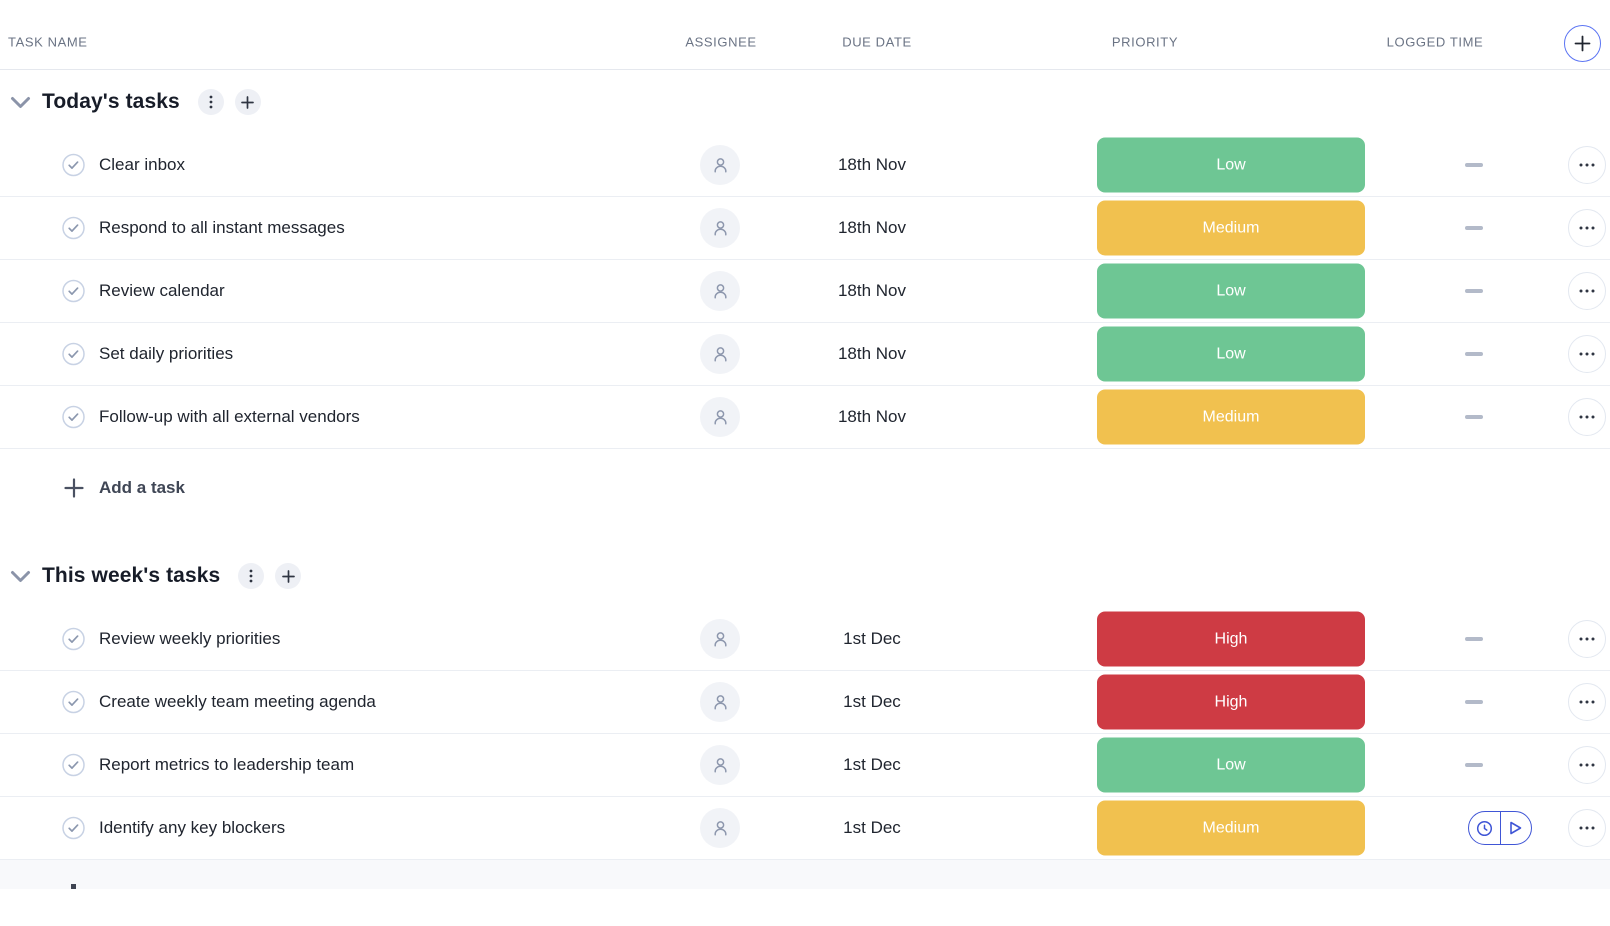  Describe the element at coordinates (222, 227) in the screenshot. I see `task-name: Respond to all instant messages` at that location.